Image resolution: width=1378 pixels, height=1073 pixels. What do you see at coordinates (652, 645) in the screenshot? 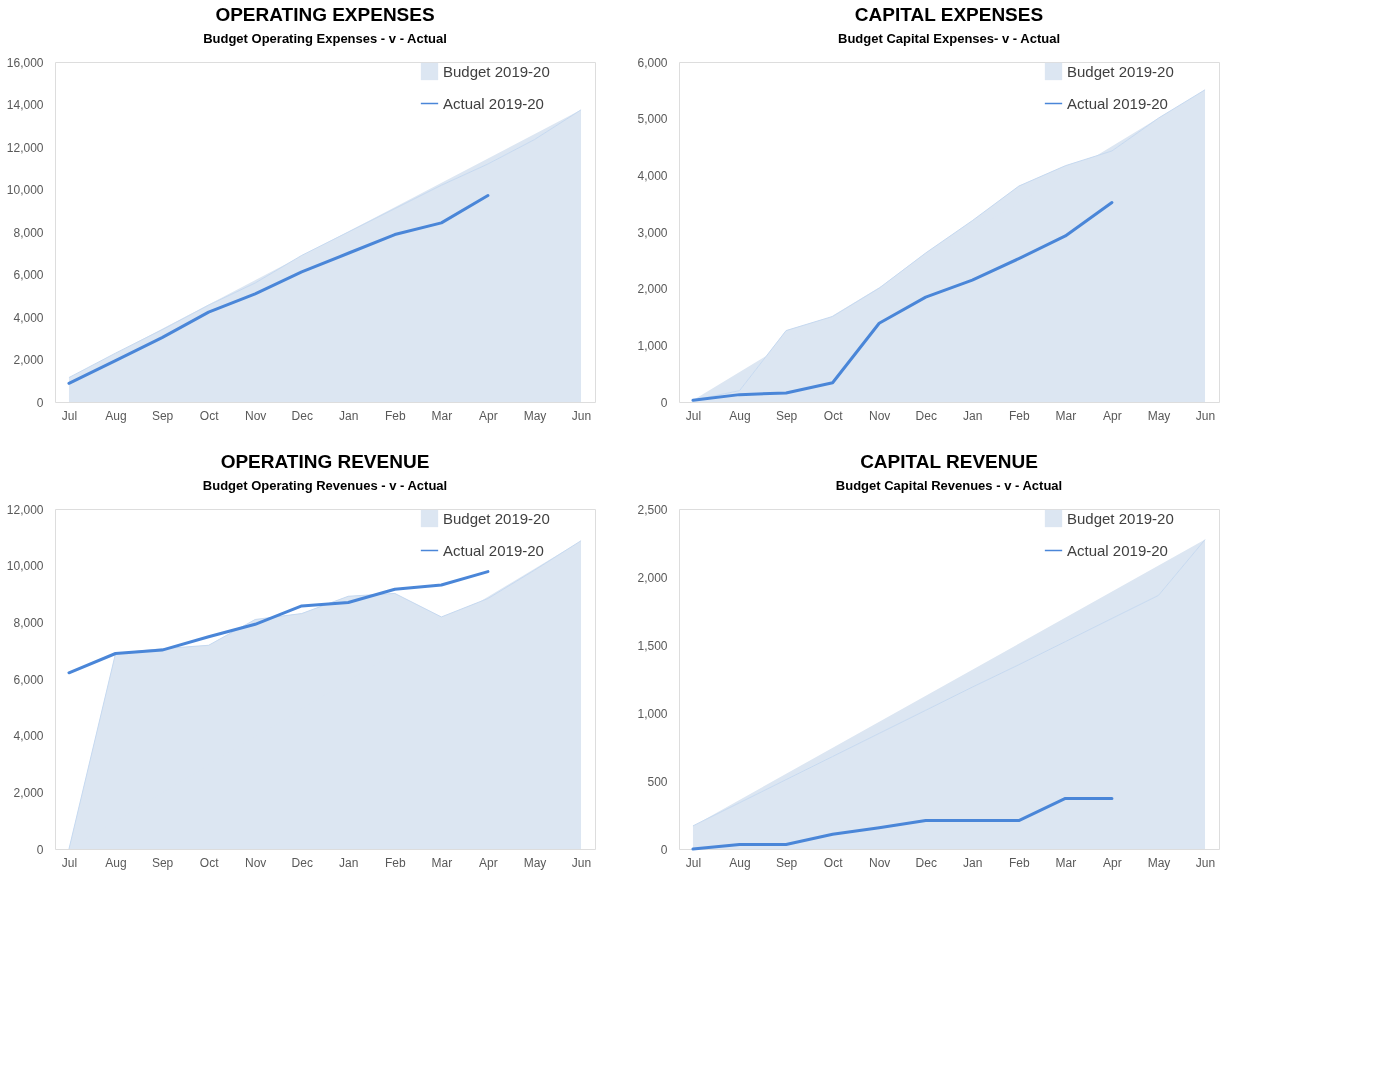
I see `y-tick-label: 1,500` at bounding box center [652, 645].